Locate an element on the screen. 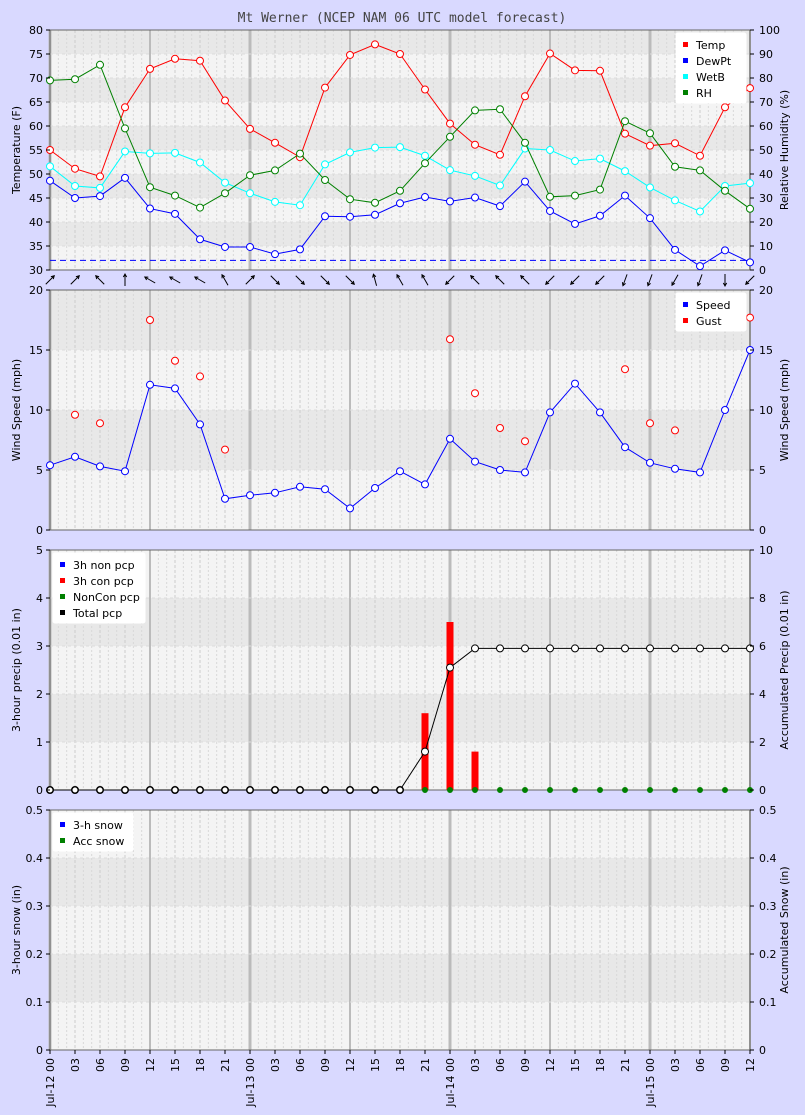 Image resolution: width=805 pixels, height=1115 pixels. y-tick-label: 30 is located at coordinates (36, 270).